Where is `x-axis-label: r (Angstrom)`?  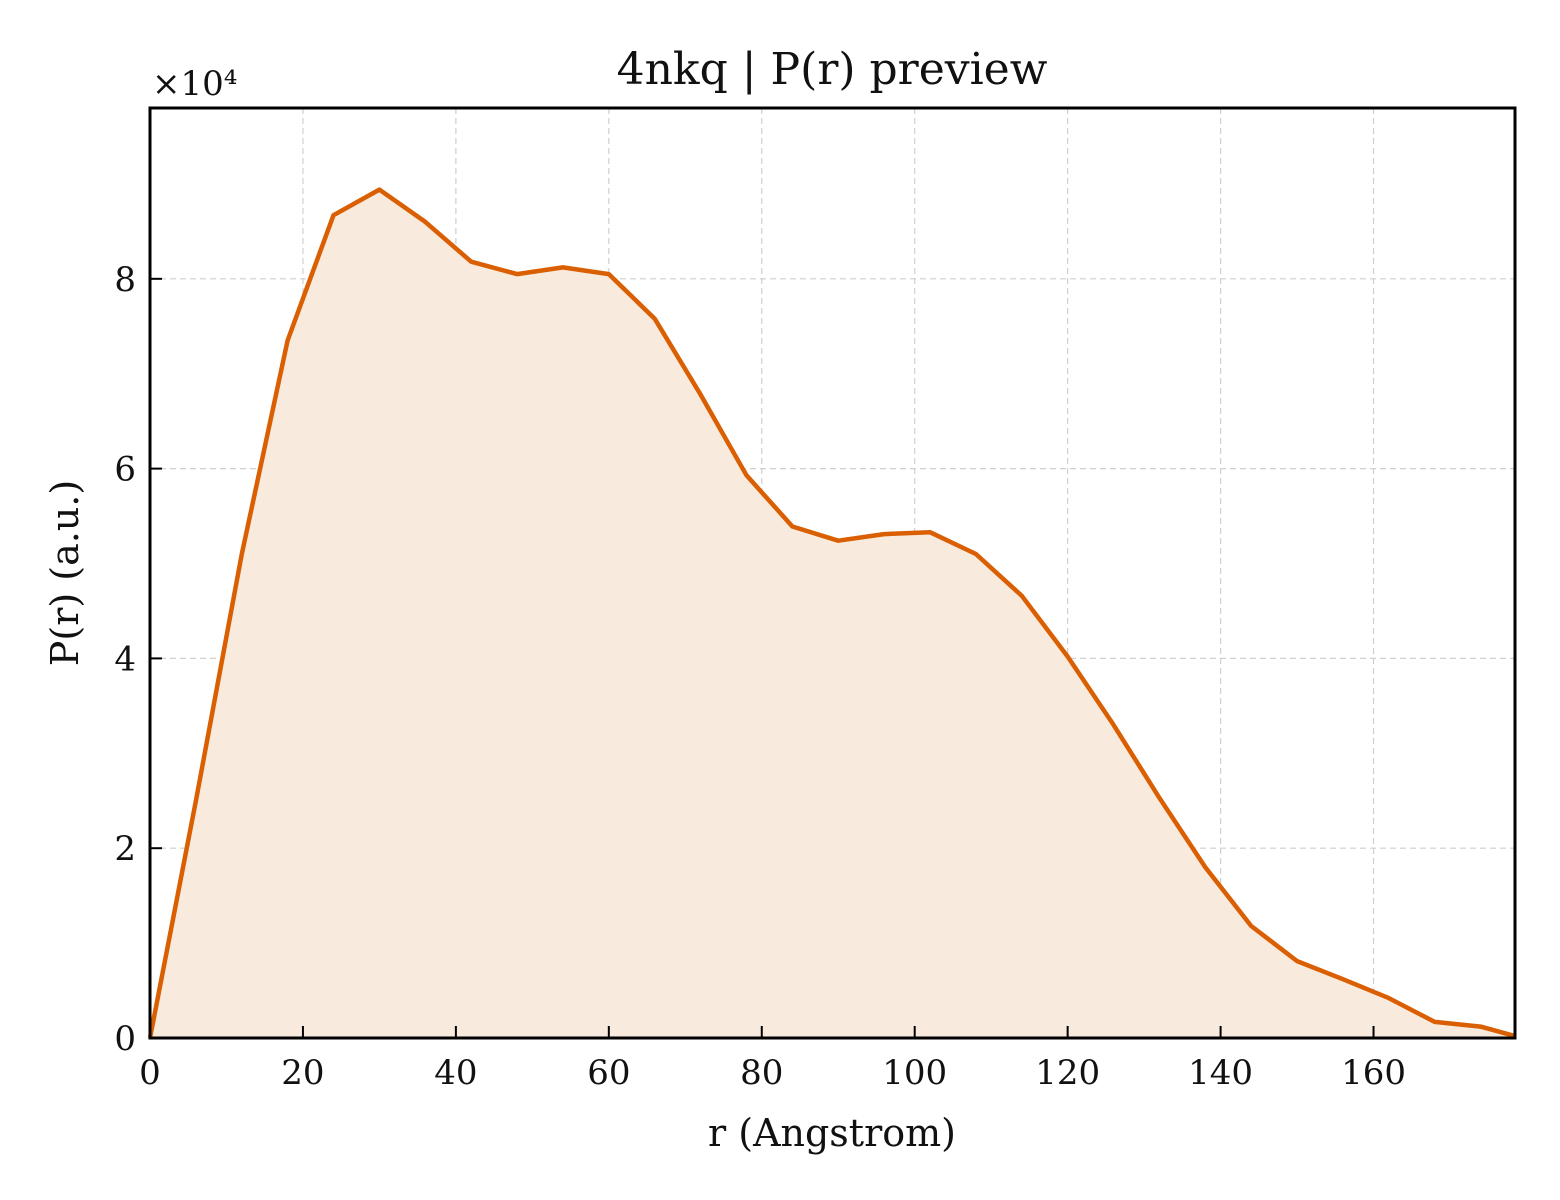 x-axis-label: r (Angstrom) is located at coordinates (832, 1133).